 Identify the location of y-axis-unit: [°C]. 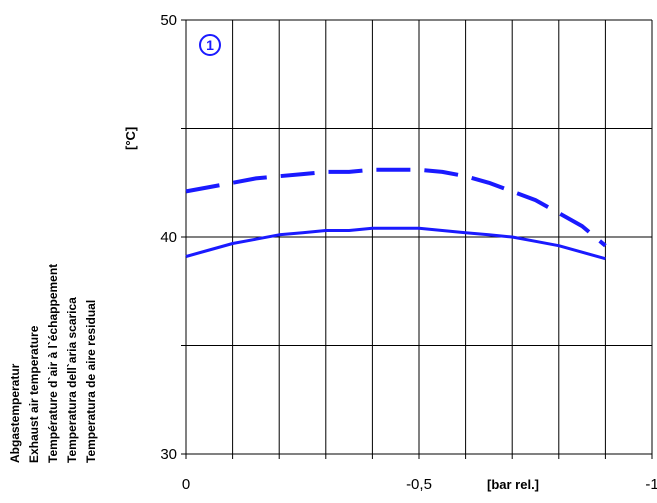
(130, 138).